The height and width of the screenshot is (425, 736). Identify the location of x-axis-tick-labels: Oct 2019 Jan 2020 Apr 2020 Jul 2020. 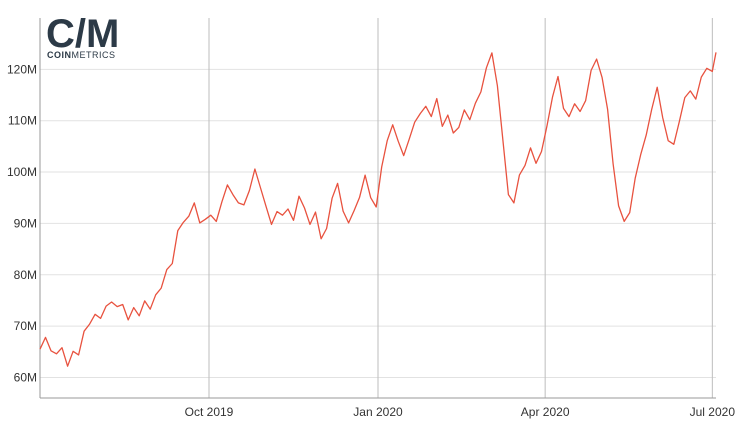
(460, 412).